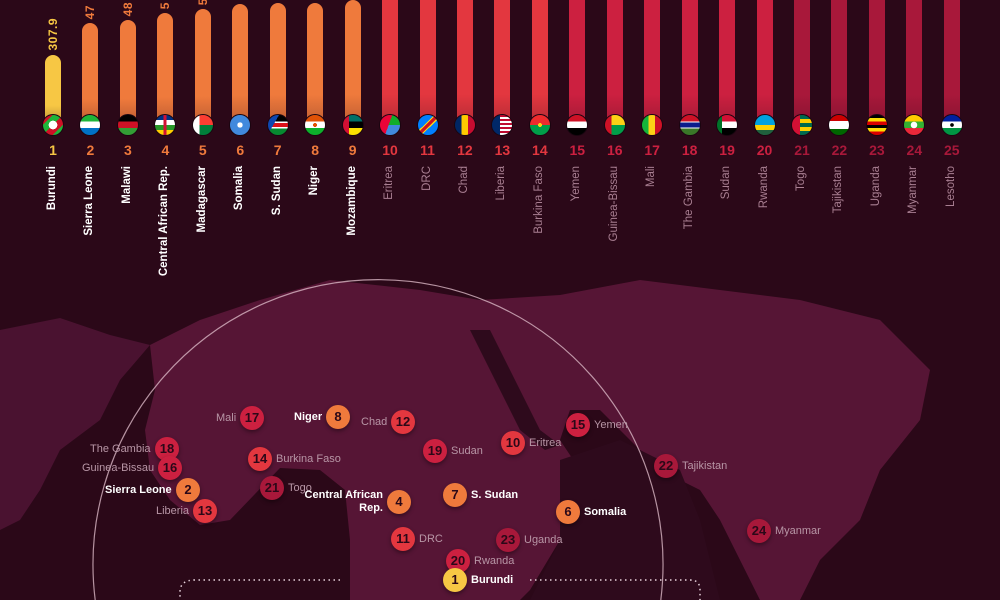 The image size is (1000, 600). What do you see at coordinates (877, 150) in the screenshot?
I see `rank-number: 23` at bounding box center [877, 150].